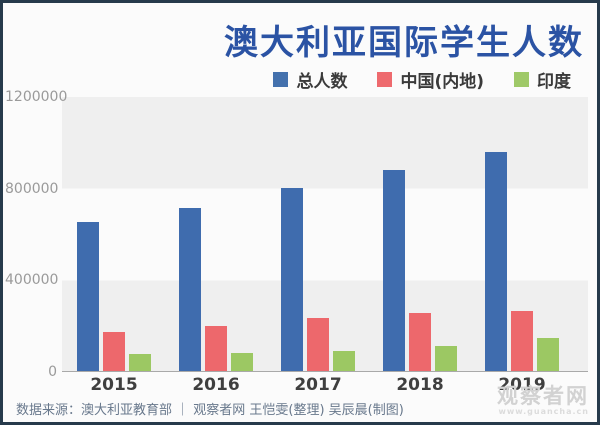  I want to click on bar-china-2017, so click(318, 344).